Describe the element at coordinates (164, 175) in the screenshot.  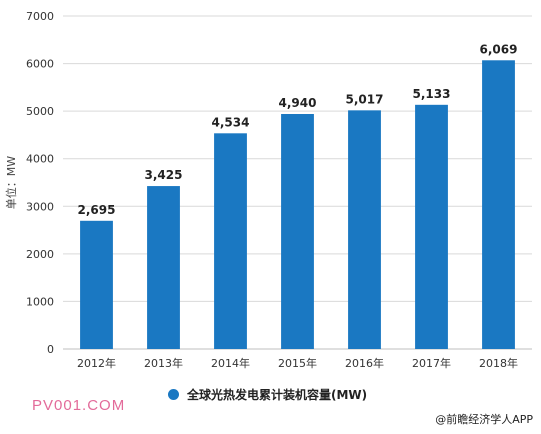
I see `data-label: 3,425` at that location.